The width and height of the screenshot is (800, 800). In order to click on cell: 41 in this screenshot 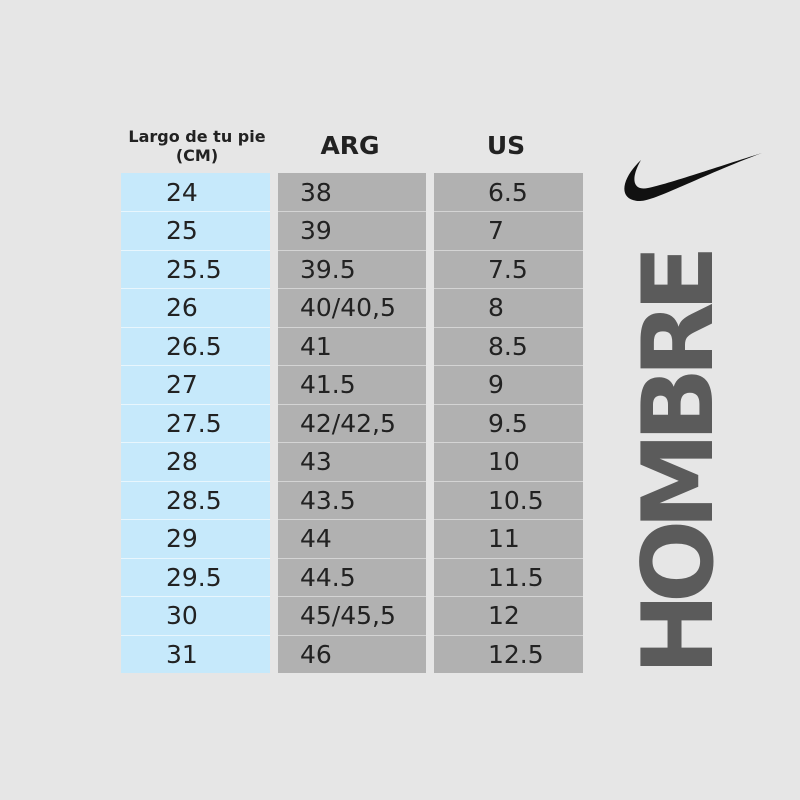, I will do `click(316, 346)`.